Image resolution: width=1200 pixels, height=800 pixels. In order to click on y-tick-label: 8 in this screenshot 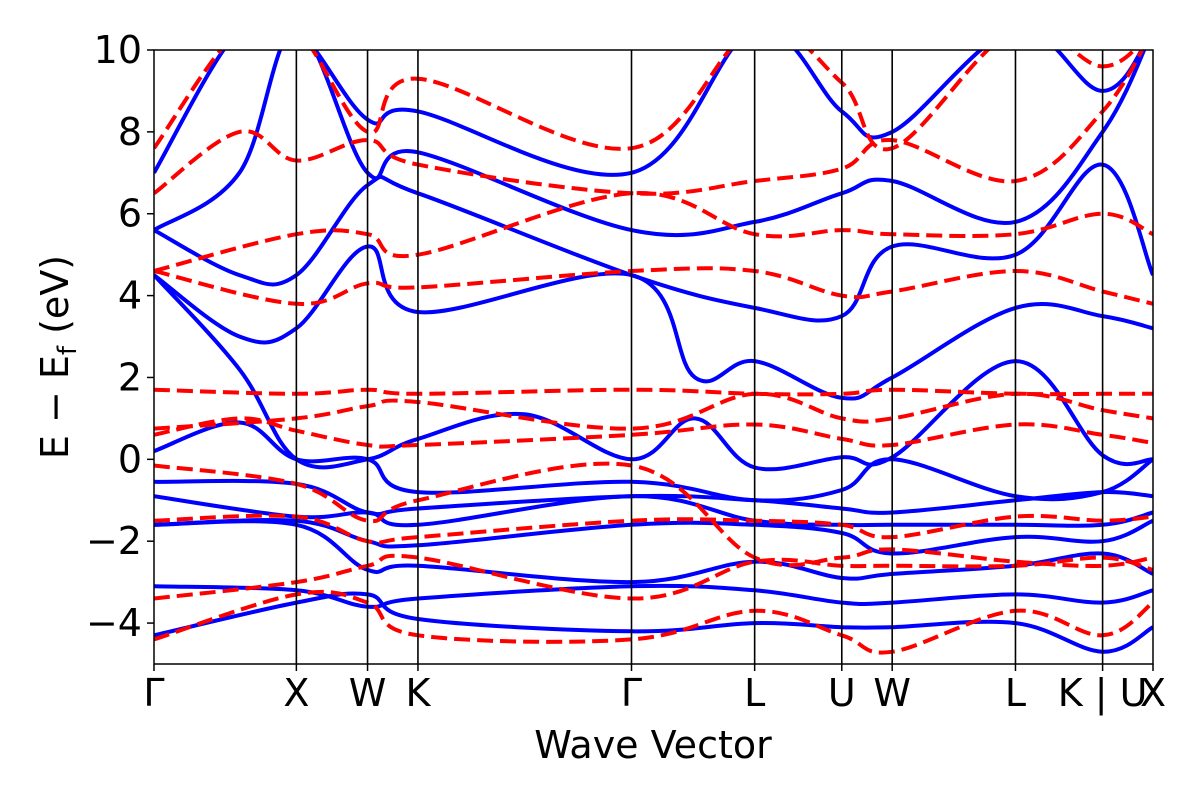, I will do `click(130, 132)`.